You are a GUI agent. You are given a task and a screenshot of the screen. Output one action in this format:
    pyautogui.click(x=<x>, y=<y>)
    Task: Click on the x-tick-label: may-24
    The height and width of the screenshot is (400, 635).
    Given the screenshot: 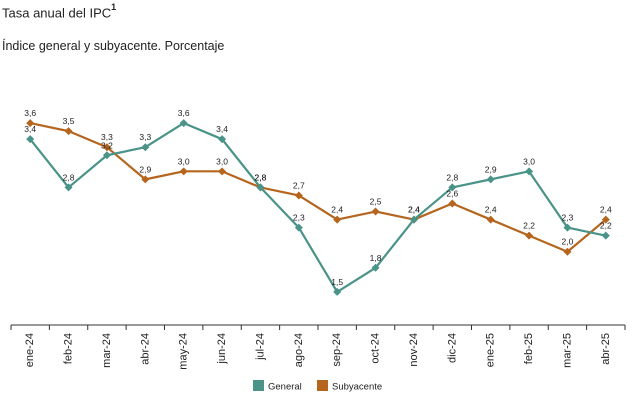 What is the action you would take?
    pyautogui.click(x=184, y=351)
    